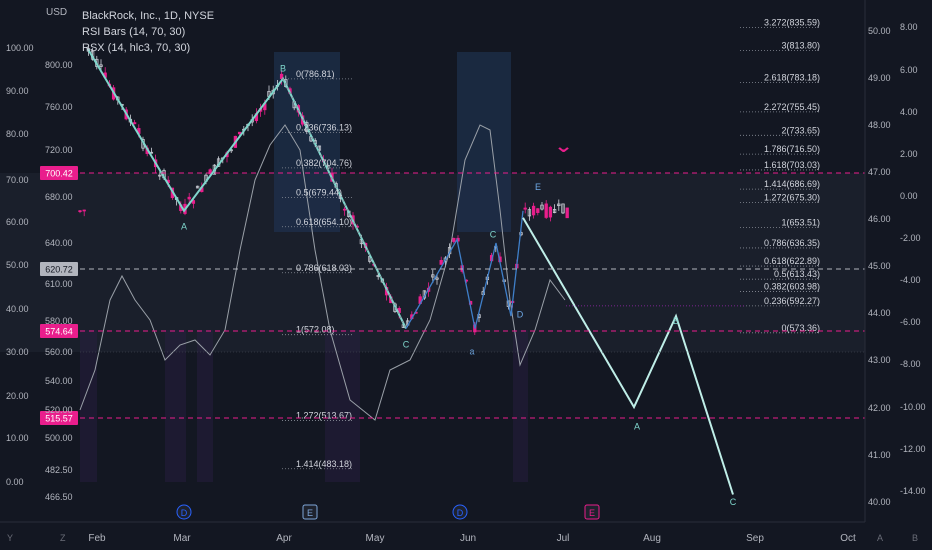 Image resolution: width=932 pixels, height=550 pixels. What do you see at coordinates (344, 203) in the screenshot?
I see `fib-trend-line` at bounding box center [344, 203].